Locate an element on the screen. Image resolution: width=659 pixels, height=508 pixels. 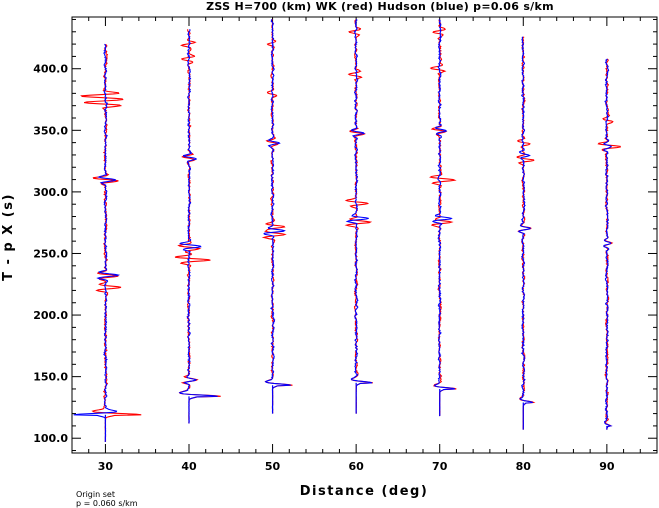
y-tick-label: 200.0 is located at coordinates (50, 315).